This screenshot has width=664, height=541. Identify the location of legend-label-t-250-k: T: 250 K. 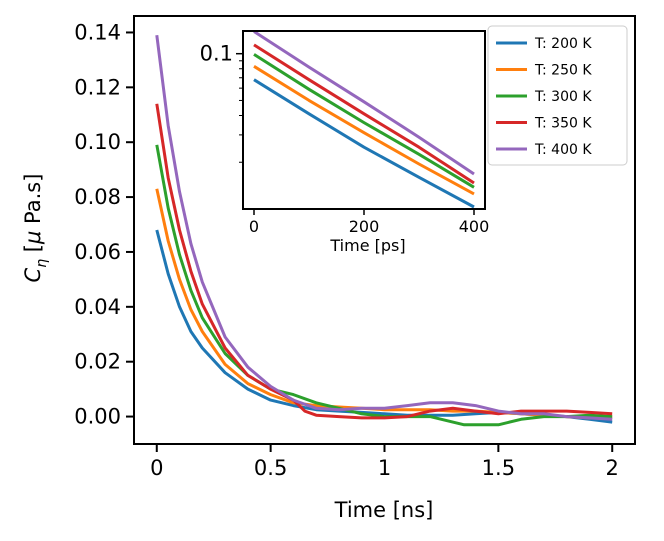
(563, 71).